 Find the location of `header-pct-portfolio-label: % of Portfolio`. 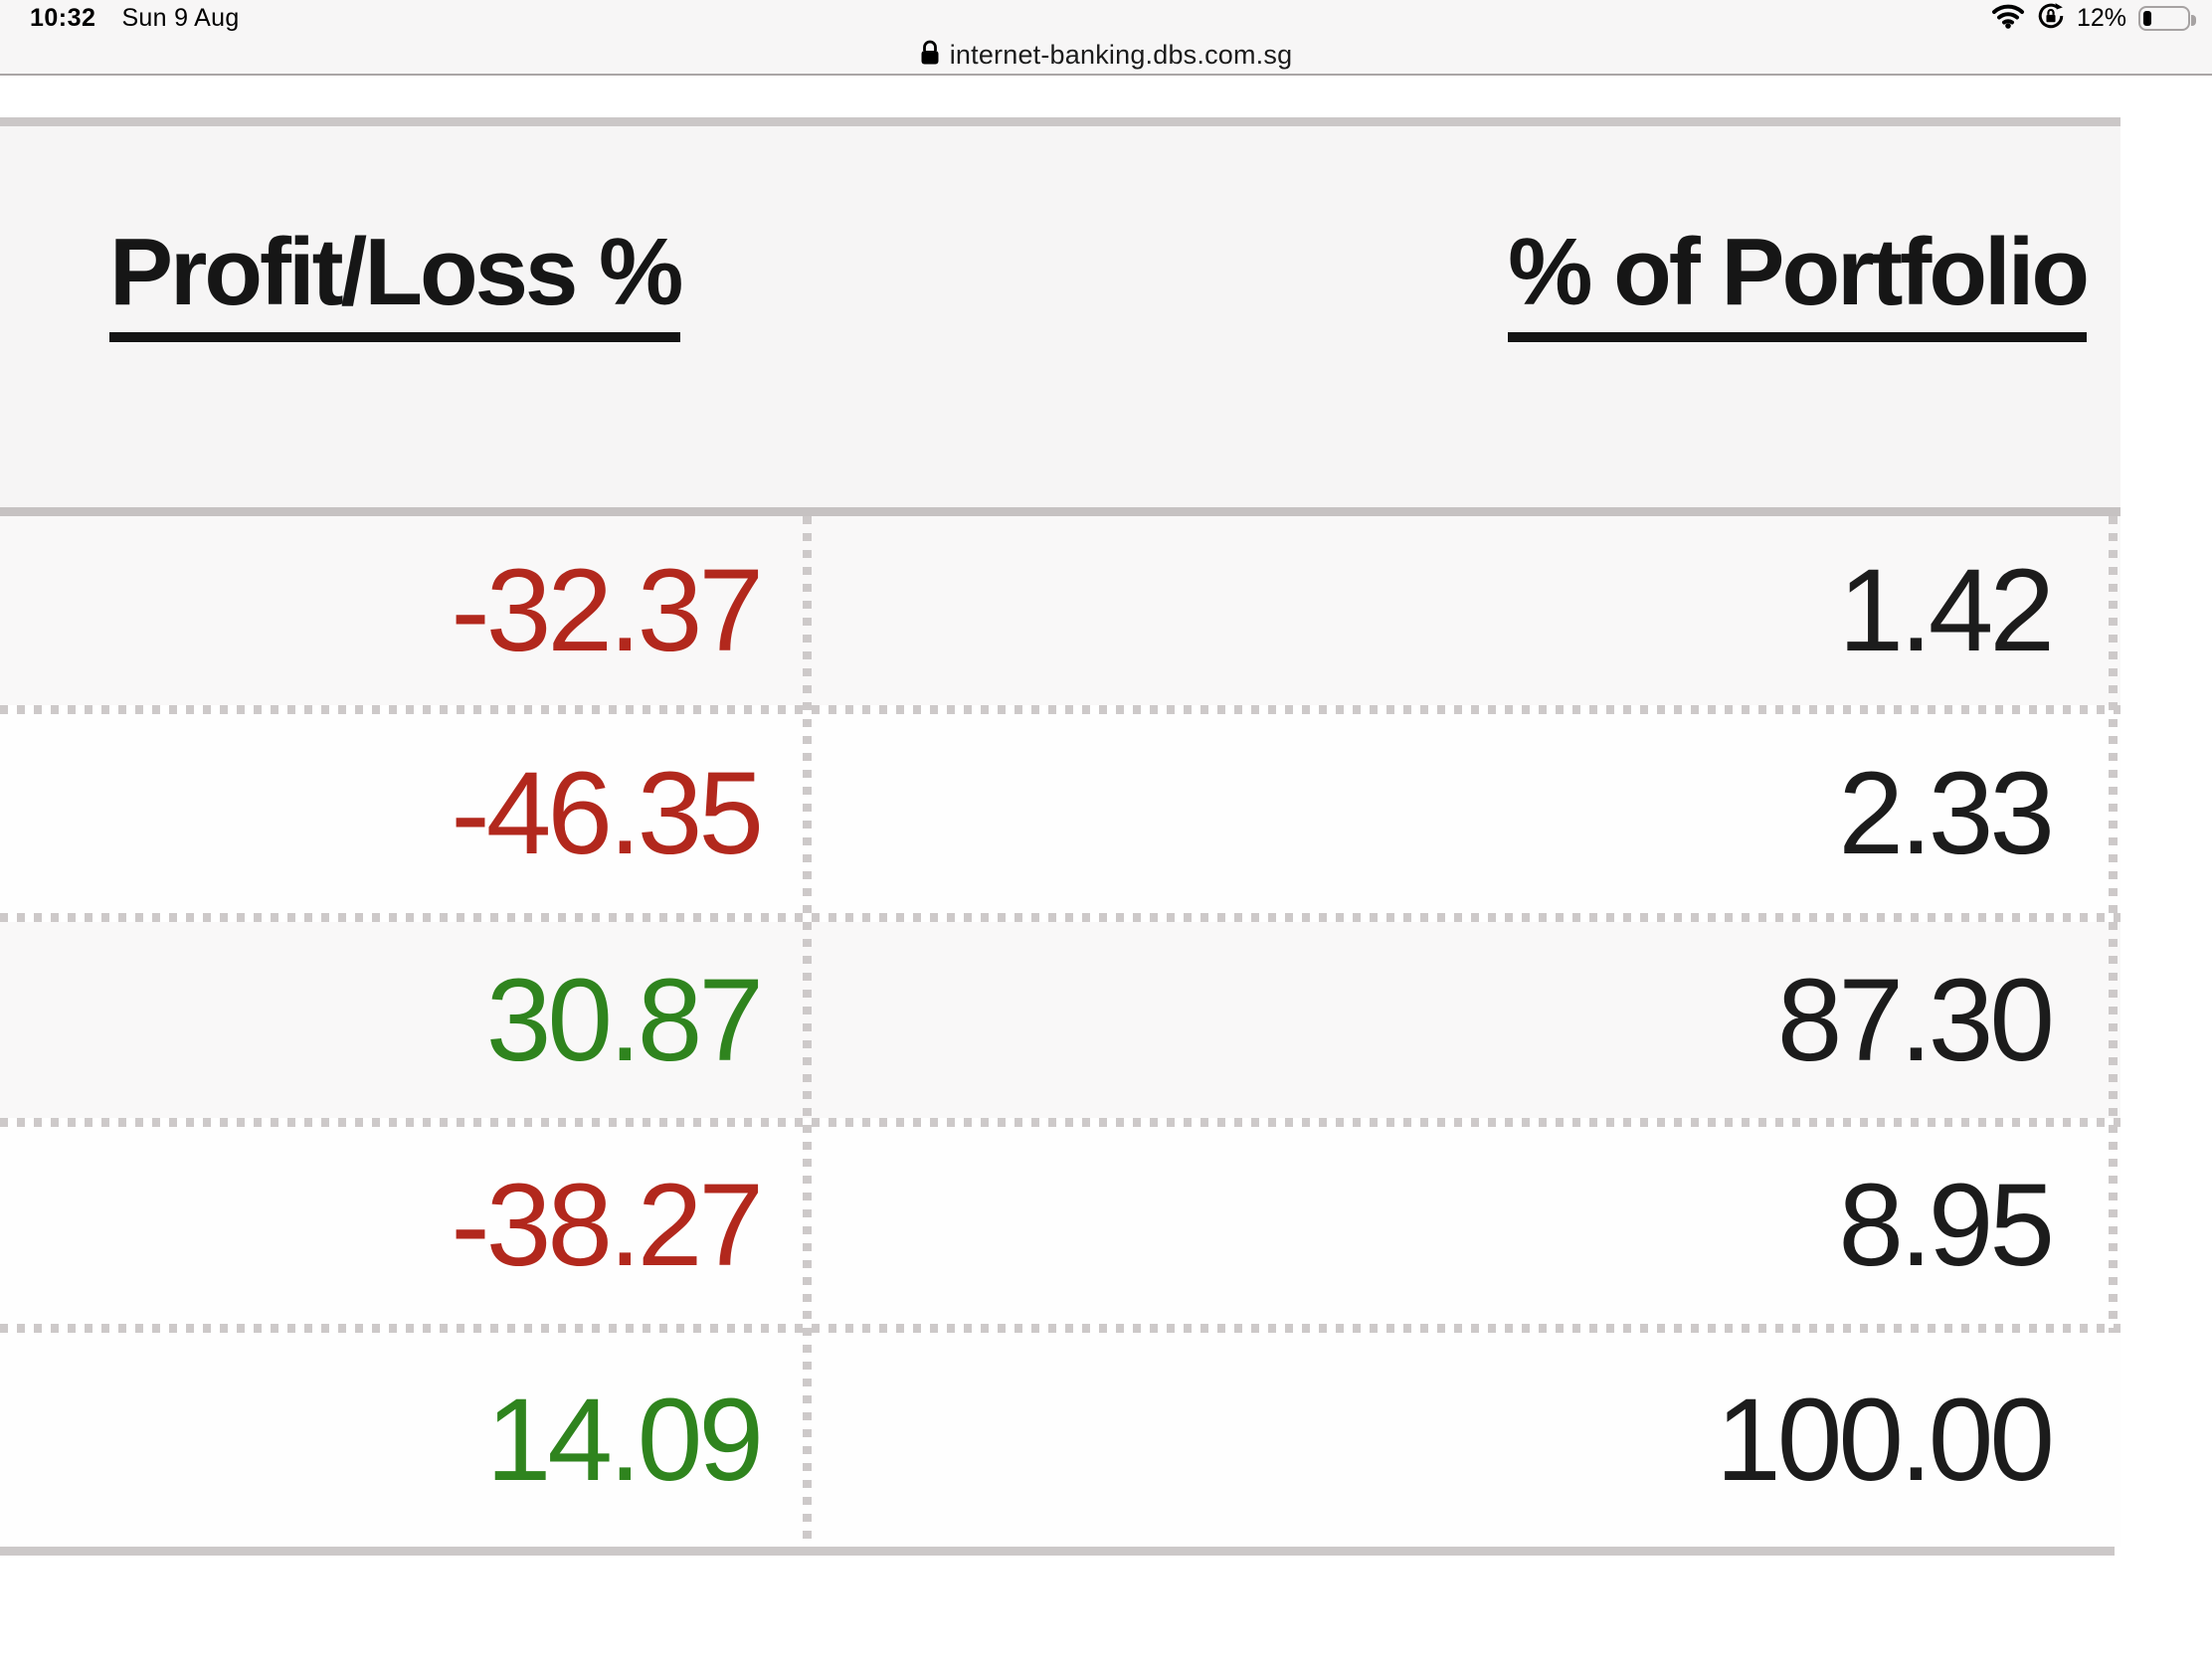

header-pct-portfolio-label: % of Portfolio is located at coordinates (1799, 280).